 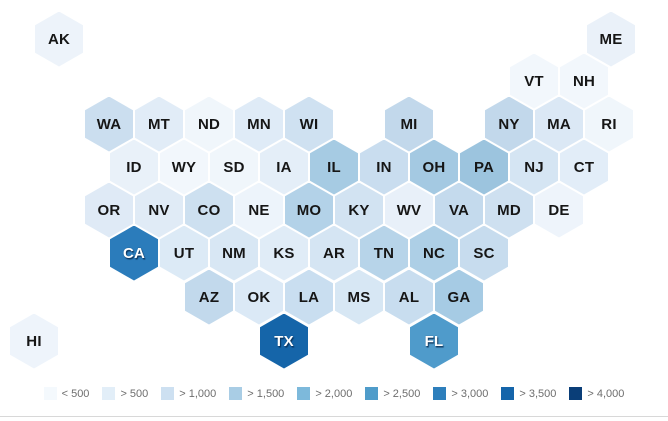 I want to click on state-hex-ks: KS, so click(x=284, y=253).